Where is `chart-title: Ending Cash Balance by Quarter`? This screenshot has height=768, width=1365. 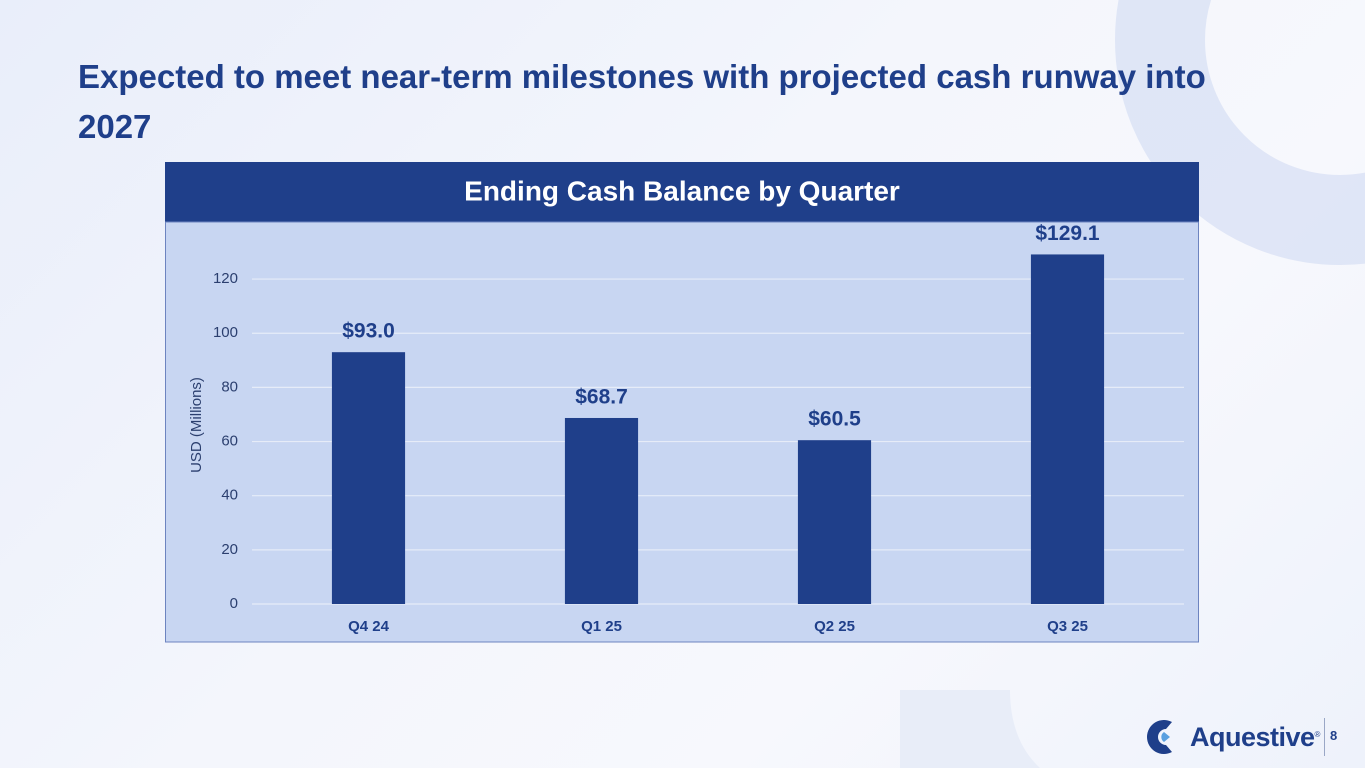
chart-title: Ending Cash Balance by Quarter is located at coordinates (682, 190).